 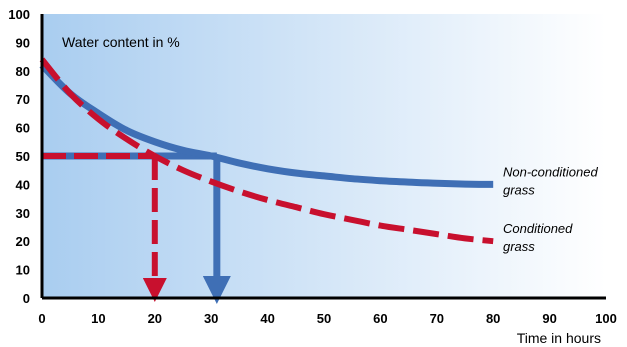 I want to click on x-tick-label: 80, so click(x=493, y=318).